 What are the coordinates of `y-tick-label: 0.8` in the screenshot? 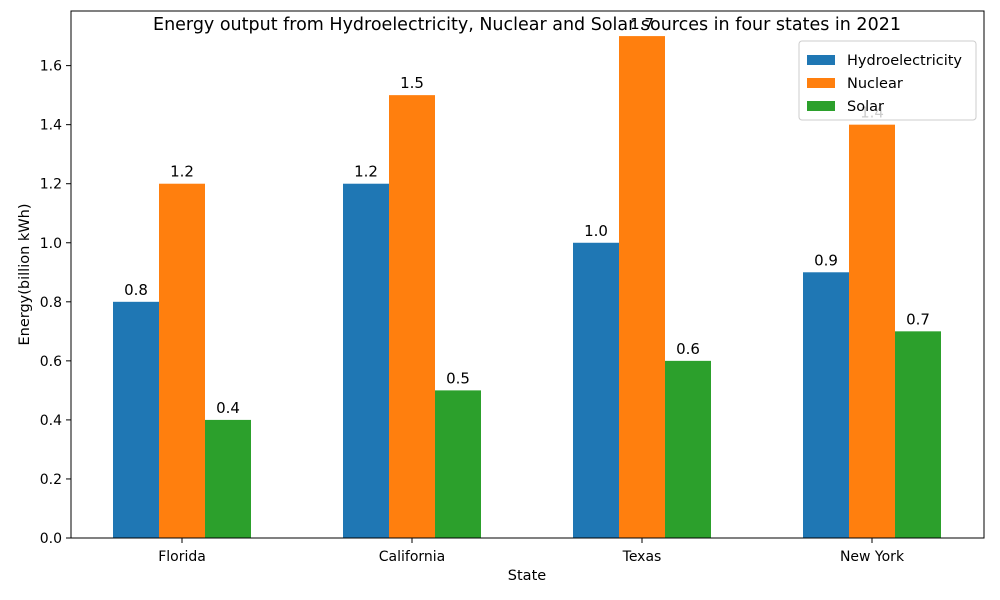 It's located at (51, 303).